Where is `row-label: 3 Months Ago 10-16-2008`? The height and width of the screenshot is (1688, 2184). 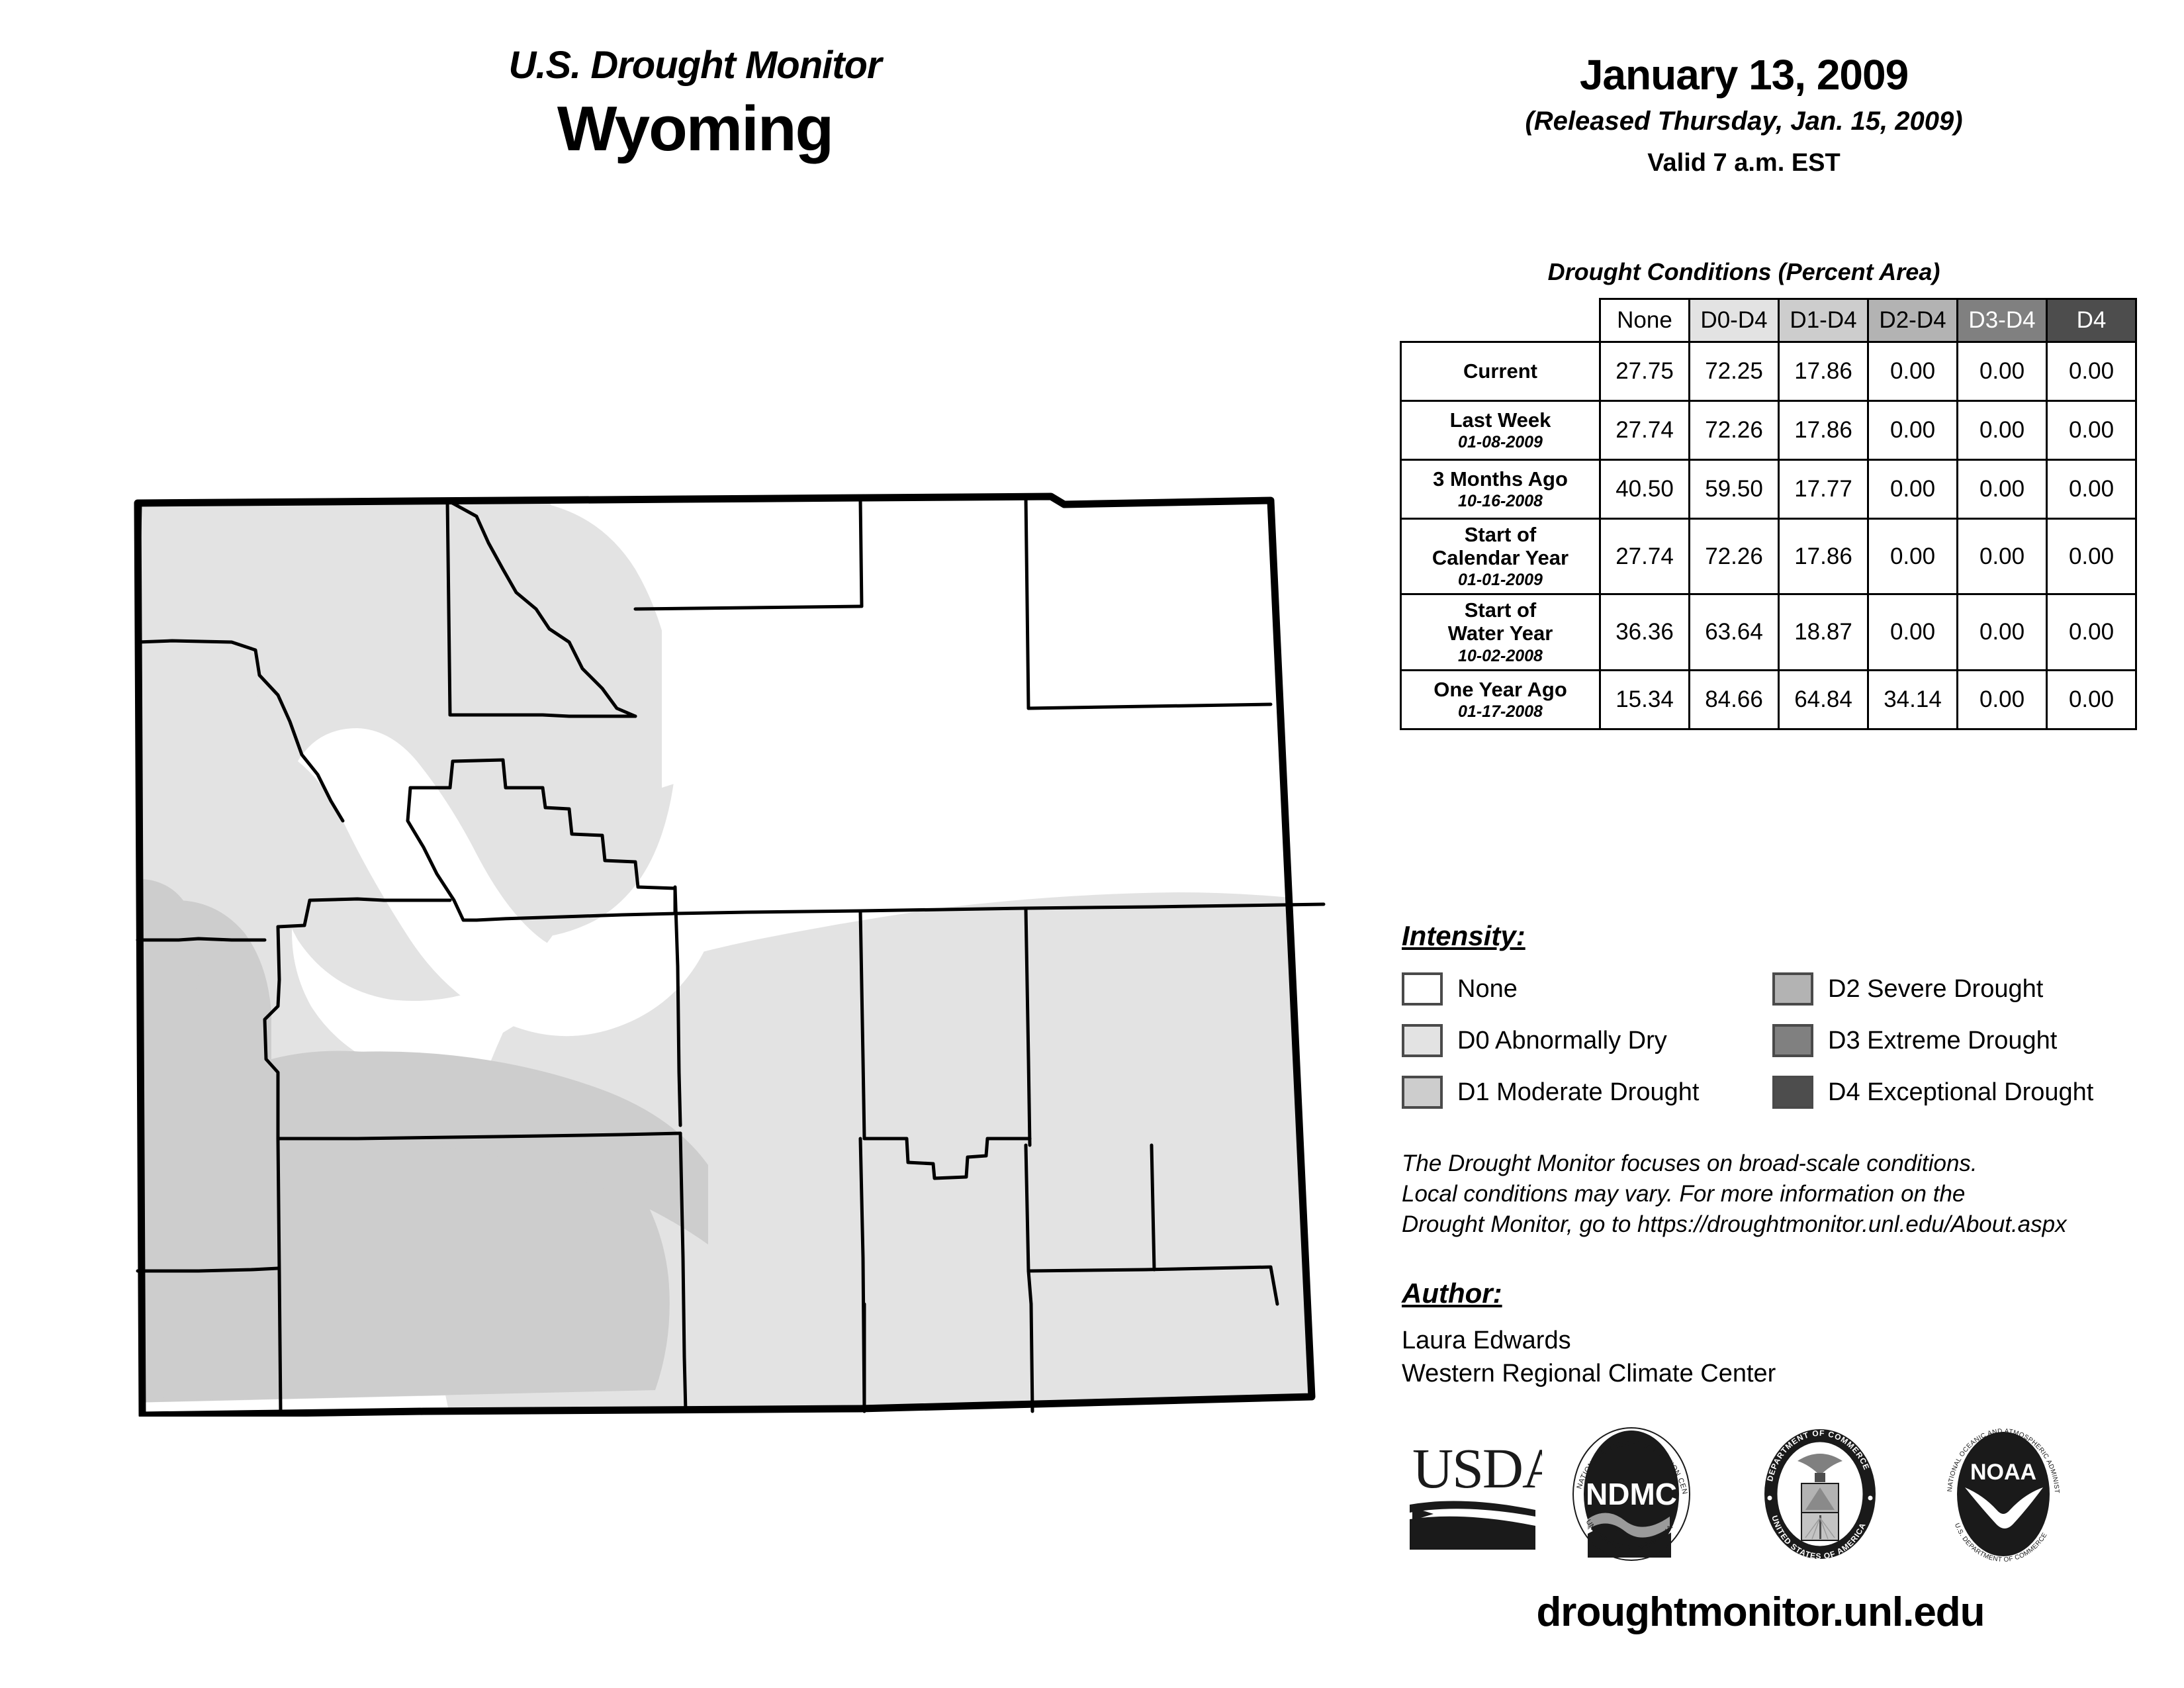
row-label: 3 Months Ago 10-16-2008 is located at coordinates (1501, 489).